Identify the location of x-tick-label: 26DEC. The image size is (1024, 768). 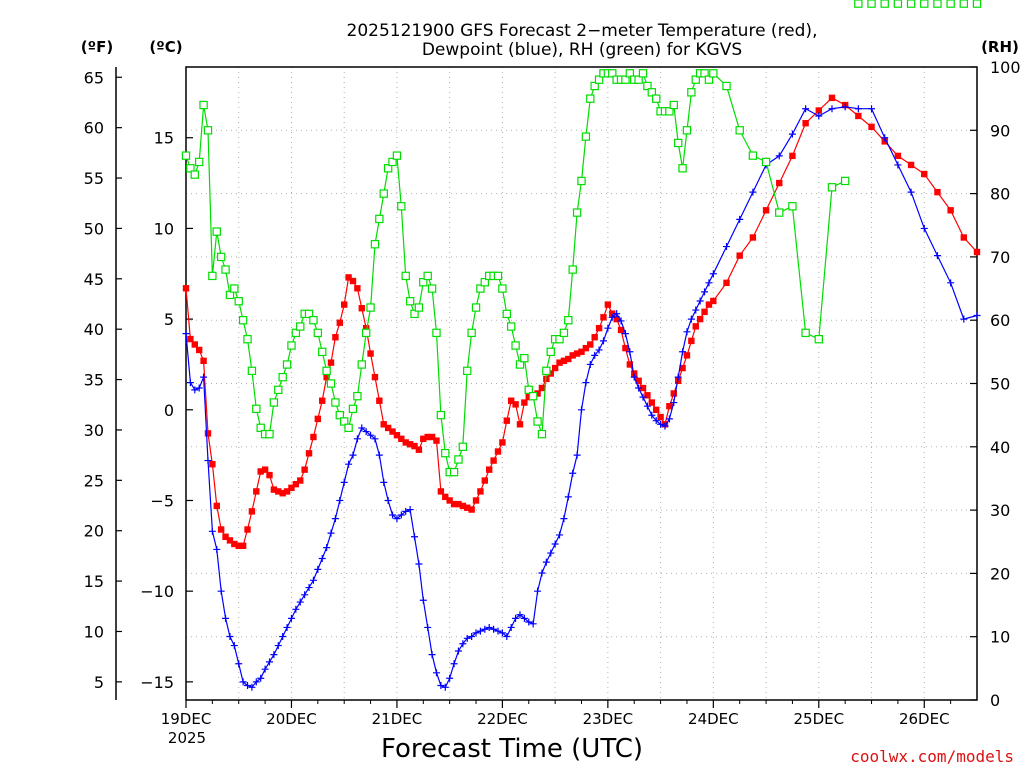
(924, 719).